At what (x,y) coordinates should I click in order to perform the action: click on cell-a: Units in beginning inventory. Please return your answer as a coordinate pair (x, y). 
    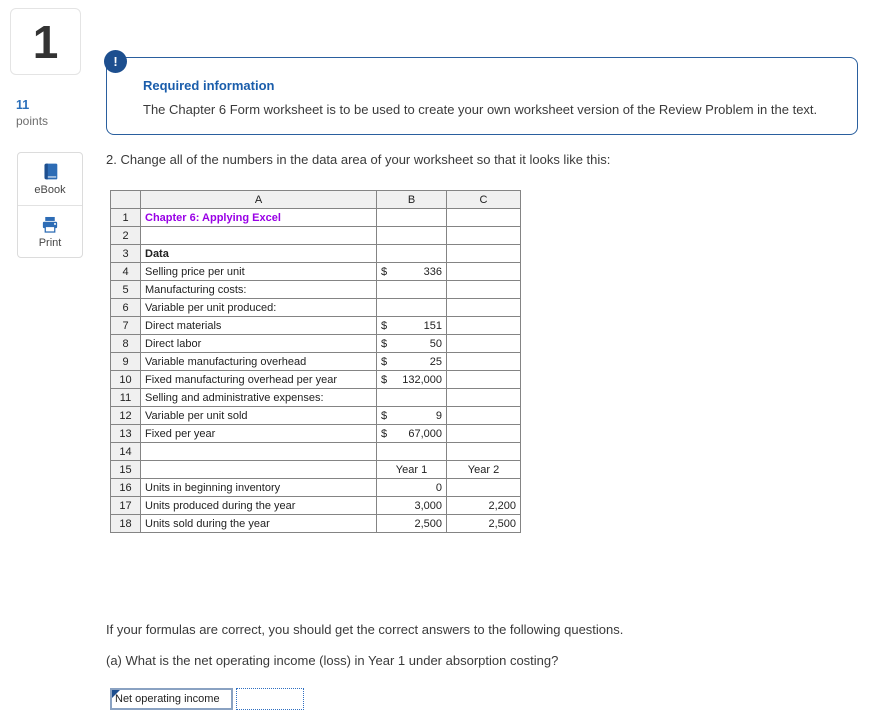
    Looking at the image, I should click on (258, 487).